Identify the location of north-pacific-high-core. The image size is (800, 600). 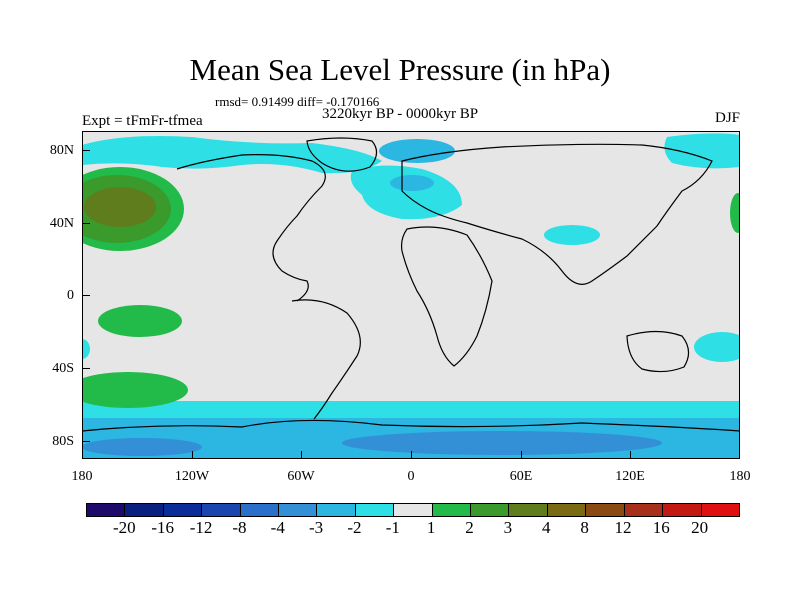
(120, 207).